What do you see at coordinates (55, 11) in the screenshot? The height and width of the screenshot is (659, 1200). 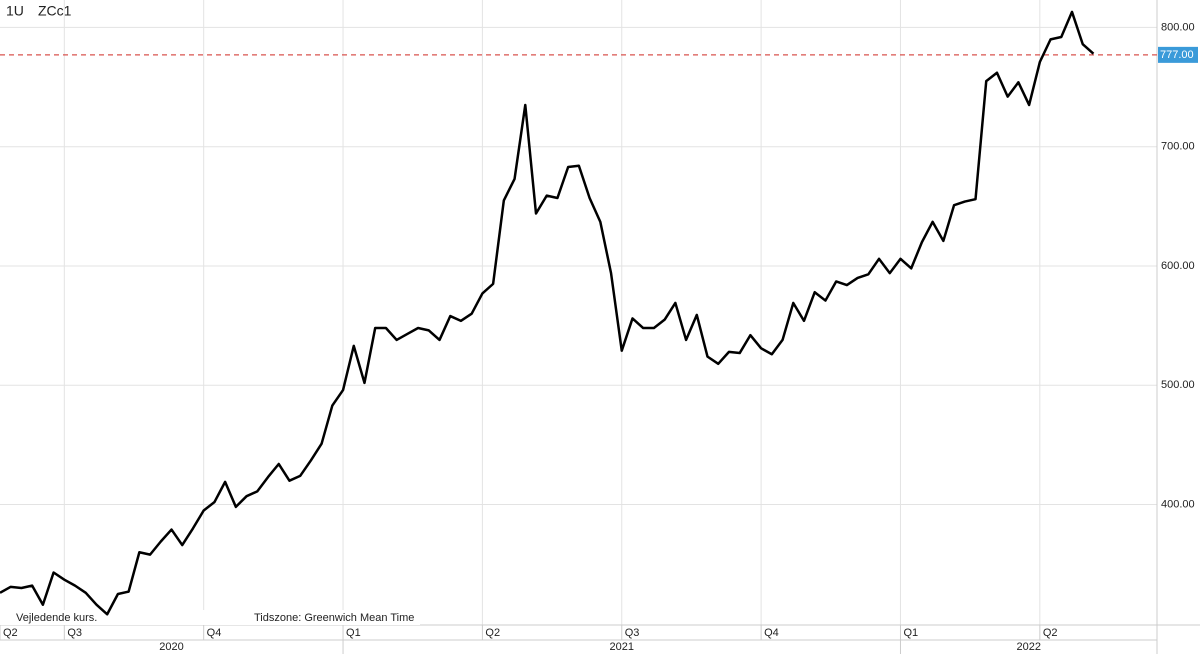 I see `chart-title: ZCc1` at bounding box center [55, 11].